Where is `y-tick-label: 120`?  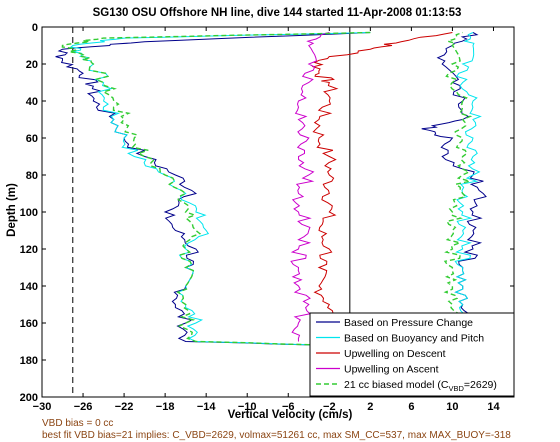 y-tick-label: 120 is located at coordinates (29, 250).